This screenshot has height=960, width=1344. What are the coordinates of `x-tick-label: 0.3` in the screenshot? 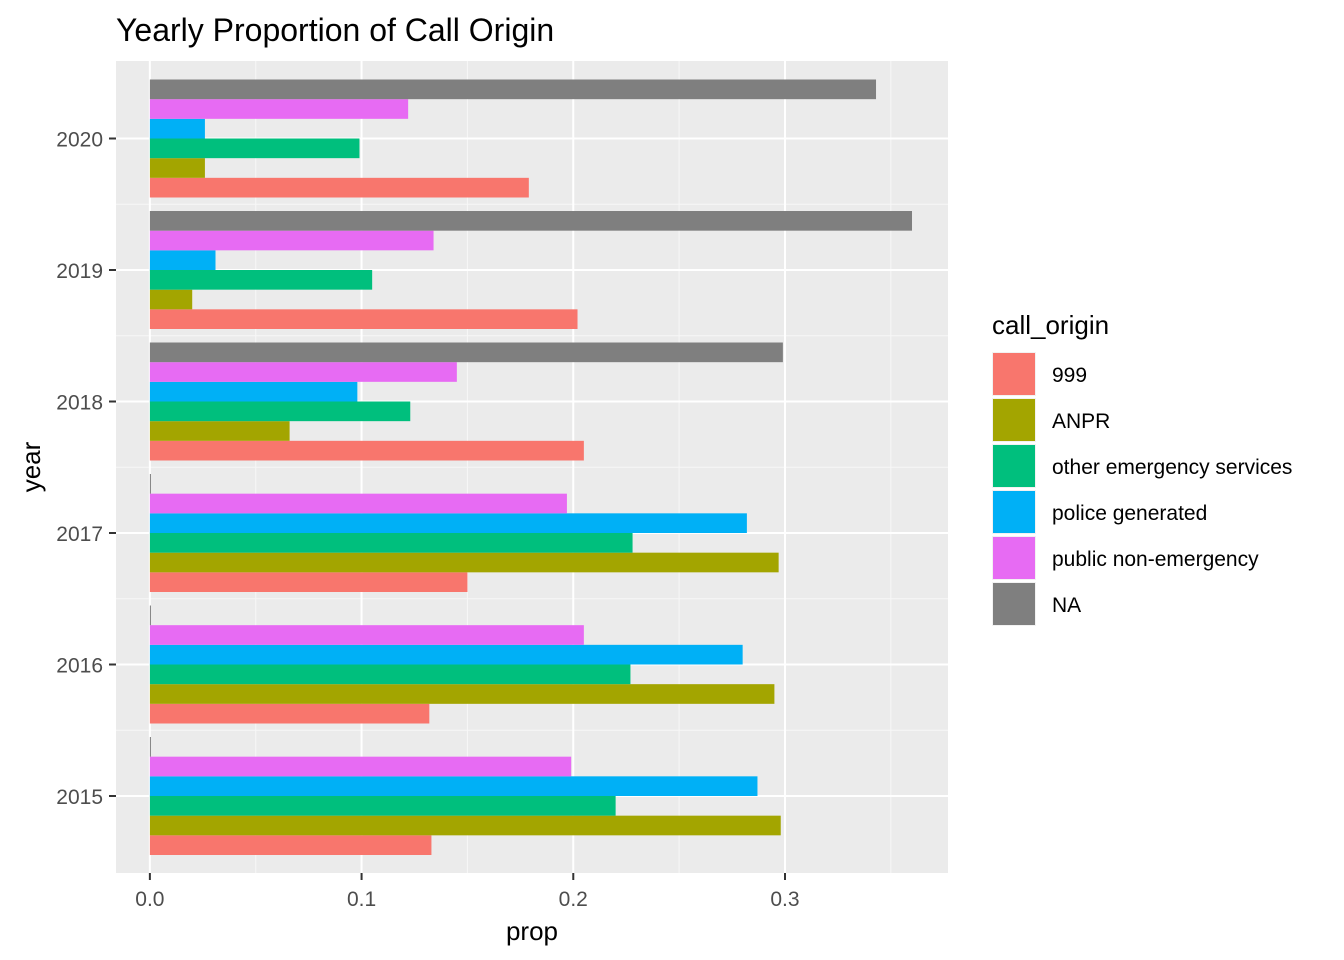 It's located at (784, 899).